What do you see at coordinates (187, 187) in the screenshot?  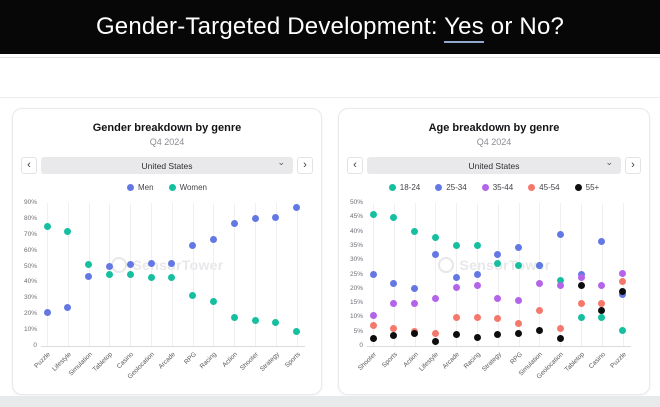 I see `legend-item-Women: Women` at bounding box center [187, 187].